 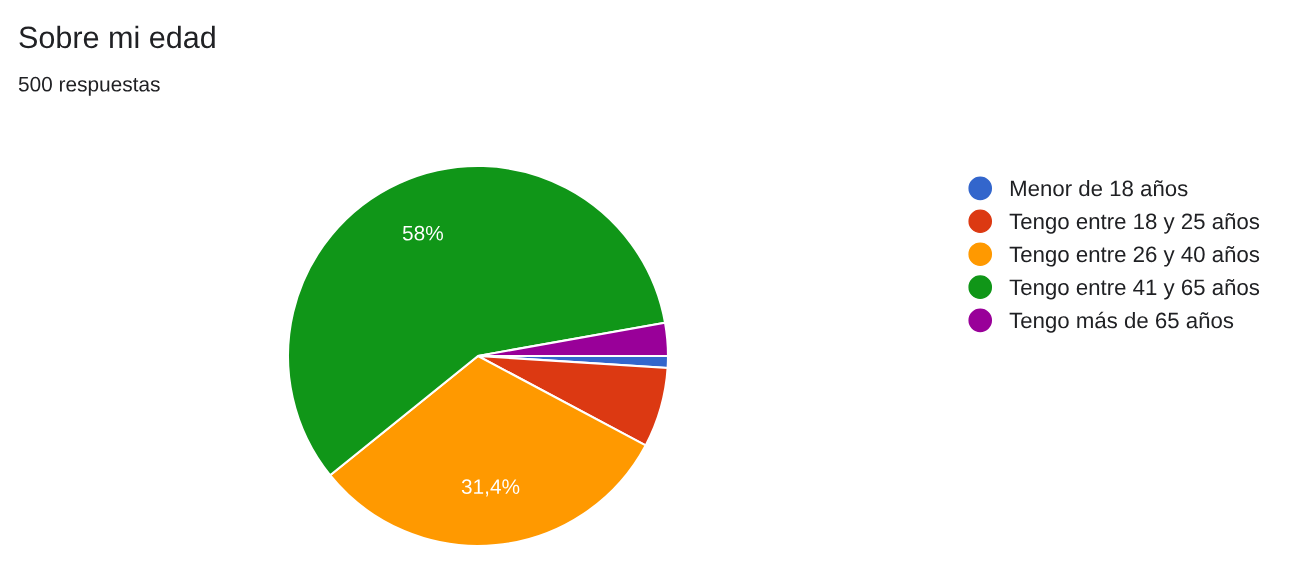 What do you see at coordinates (117, 37) in the screenshot?
I see `chart-title: Sobre mi edad` at bounding box center [117, 37].